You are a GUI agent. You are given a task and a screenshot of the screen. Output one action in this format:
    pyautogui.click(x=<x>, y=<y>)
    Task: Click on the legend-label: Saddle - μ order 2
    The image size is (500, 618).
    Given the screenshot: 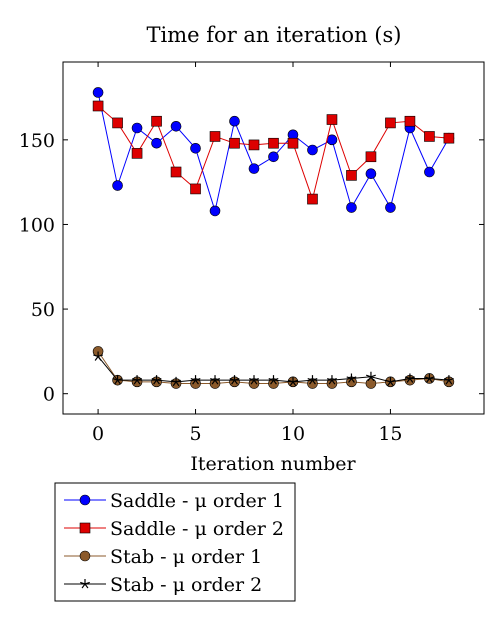 What is the action you would take?
    pyautogui.click(x=197, y=529)
    